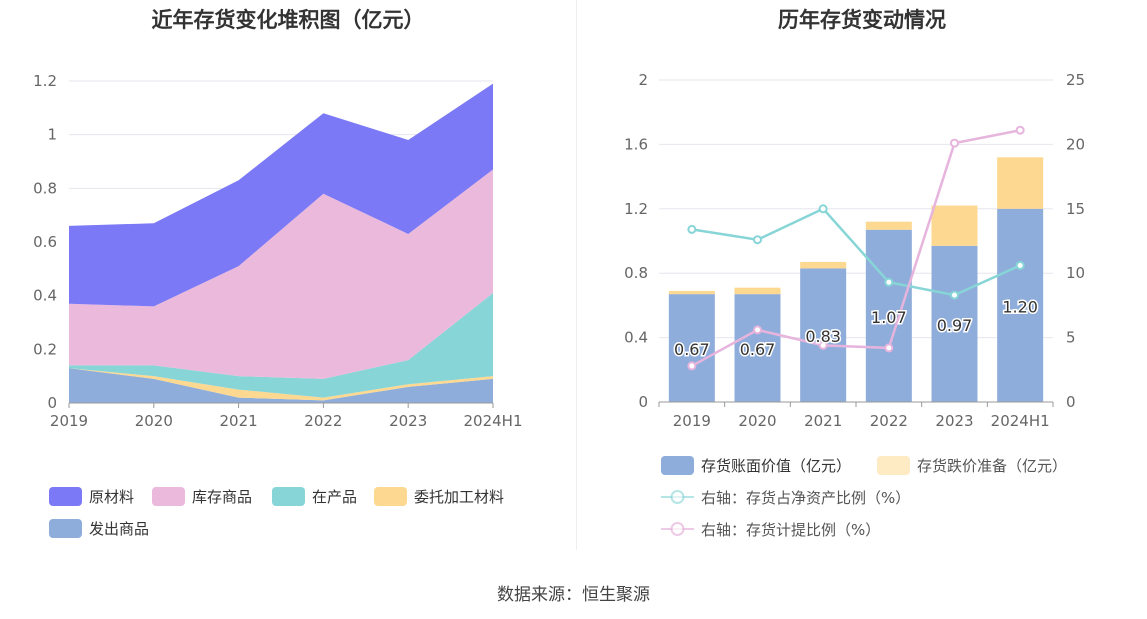  Describe the element at coordinates (1075, 209) in the screenshot. I see `y-tick-label-right: 15` at that location.